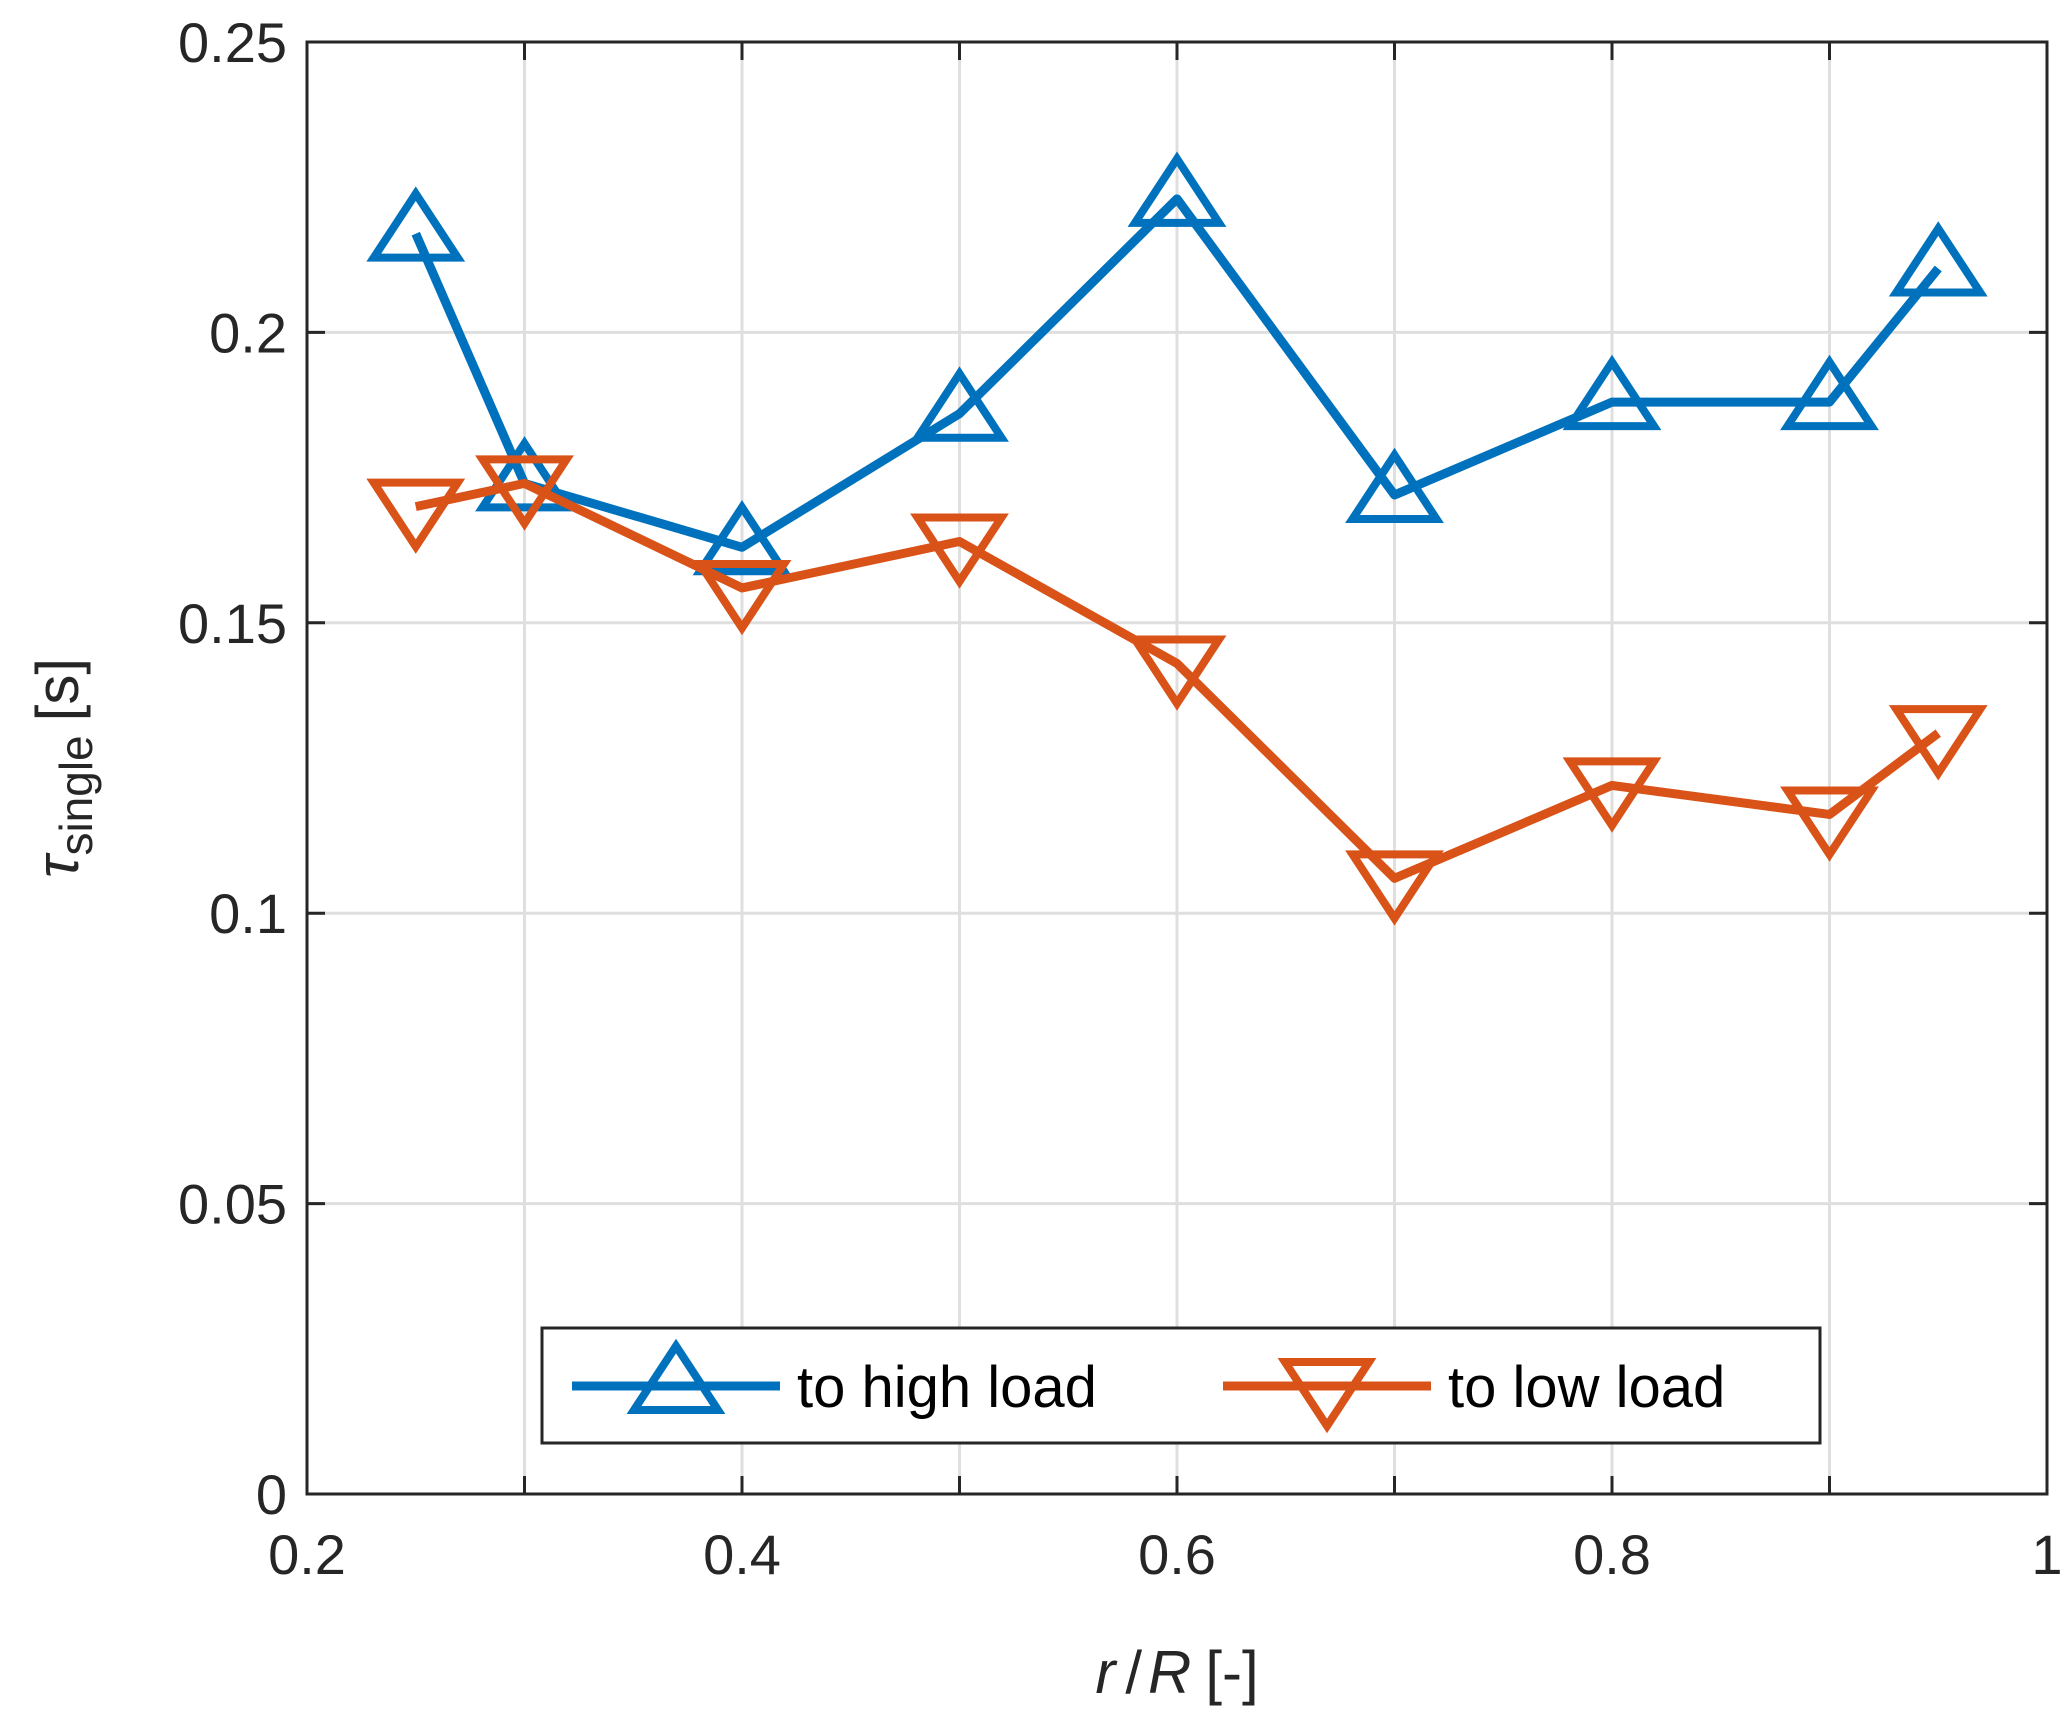 This screenshot has height=1723, width=2067. I want to click on y-tick-label: 0.2, so click(248, 332).